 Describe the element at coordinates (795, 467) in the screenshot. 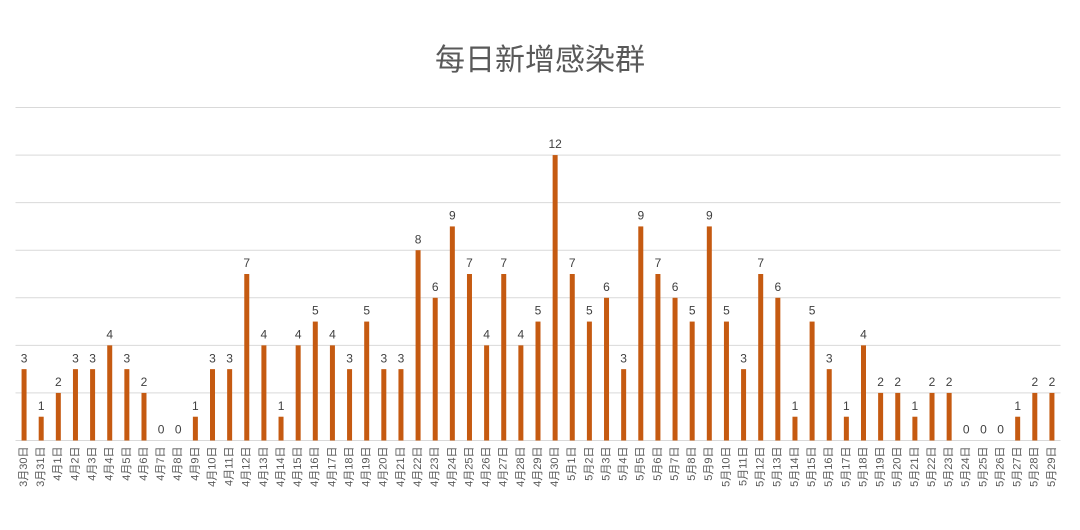

I see `x-tick-label: 5月14日` at that location.